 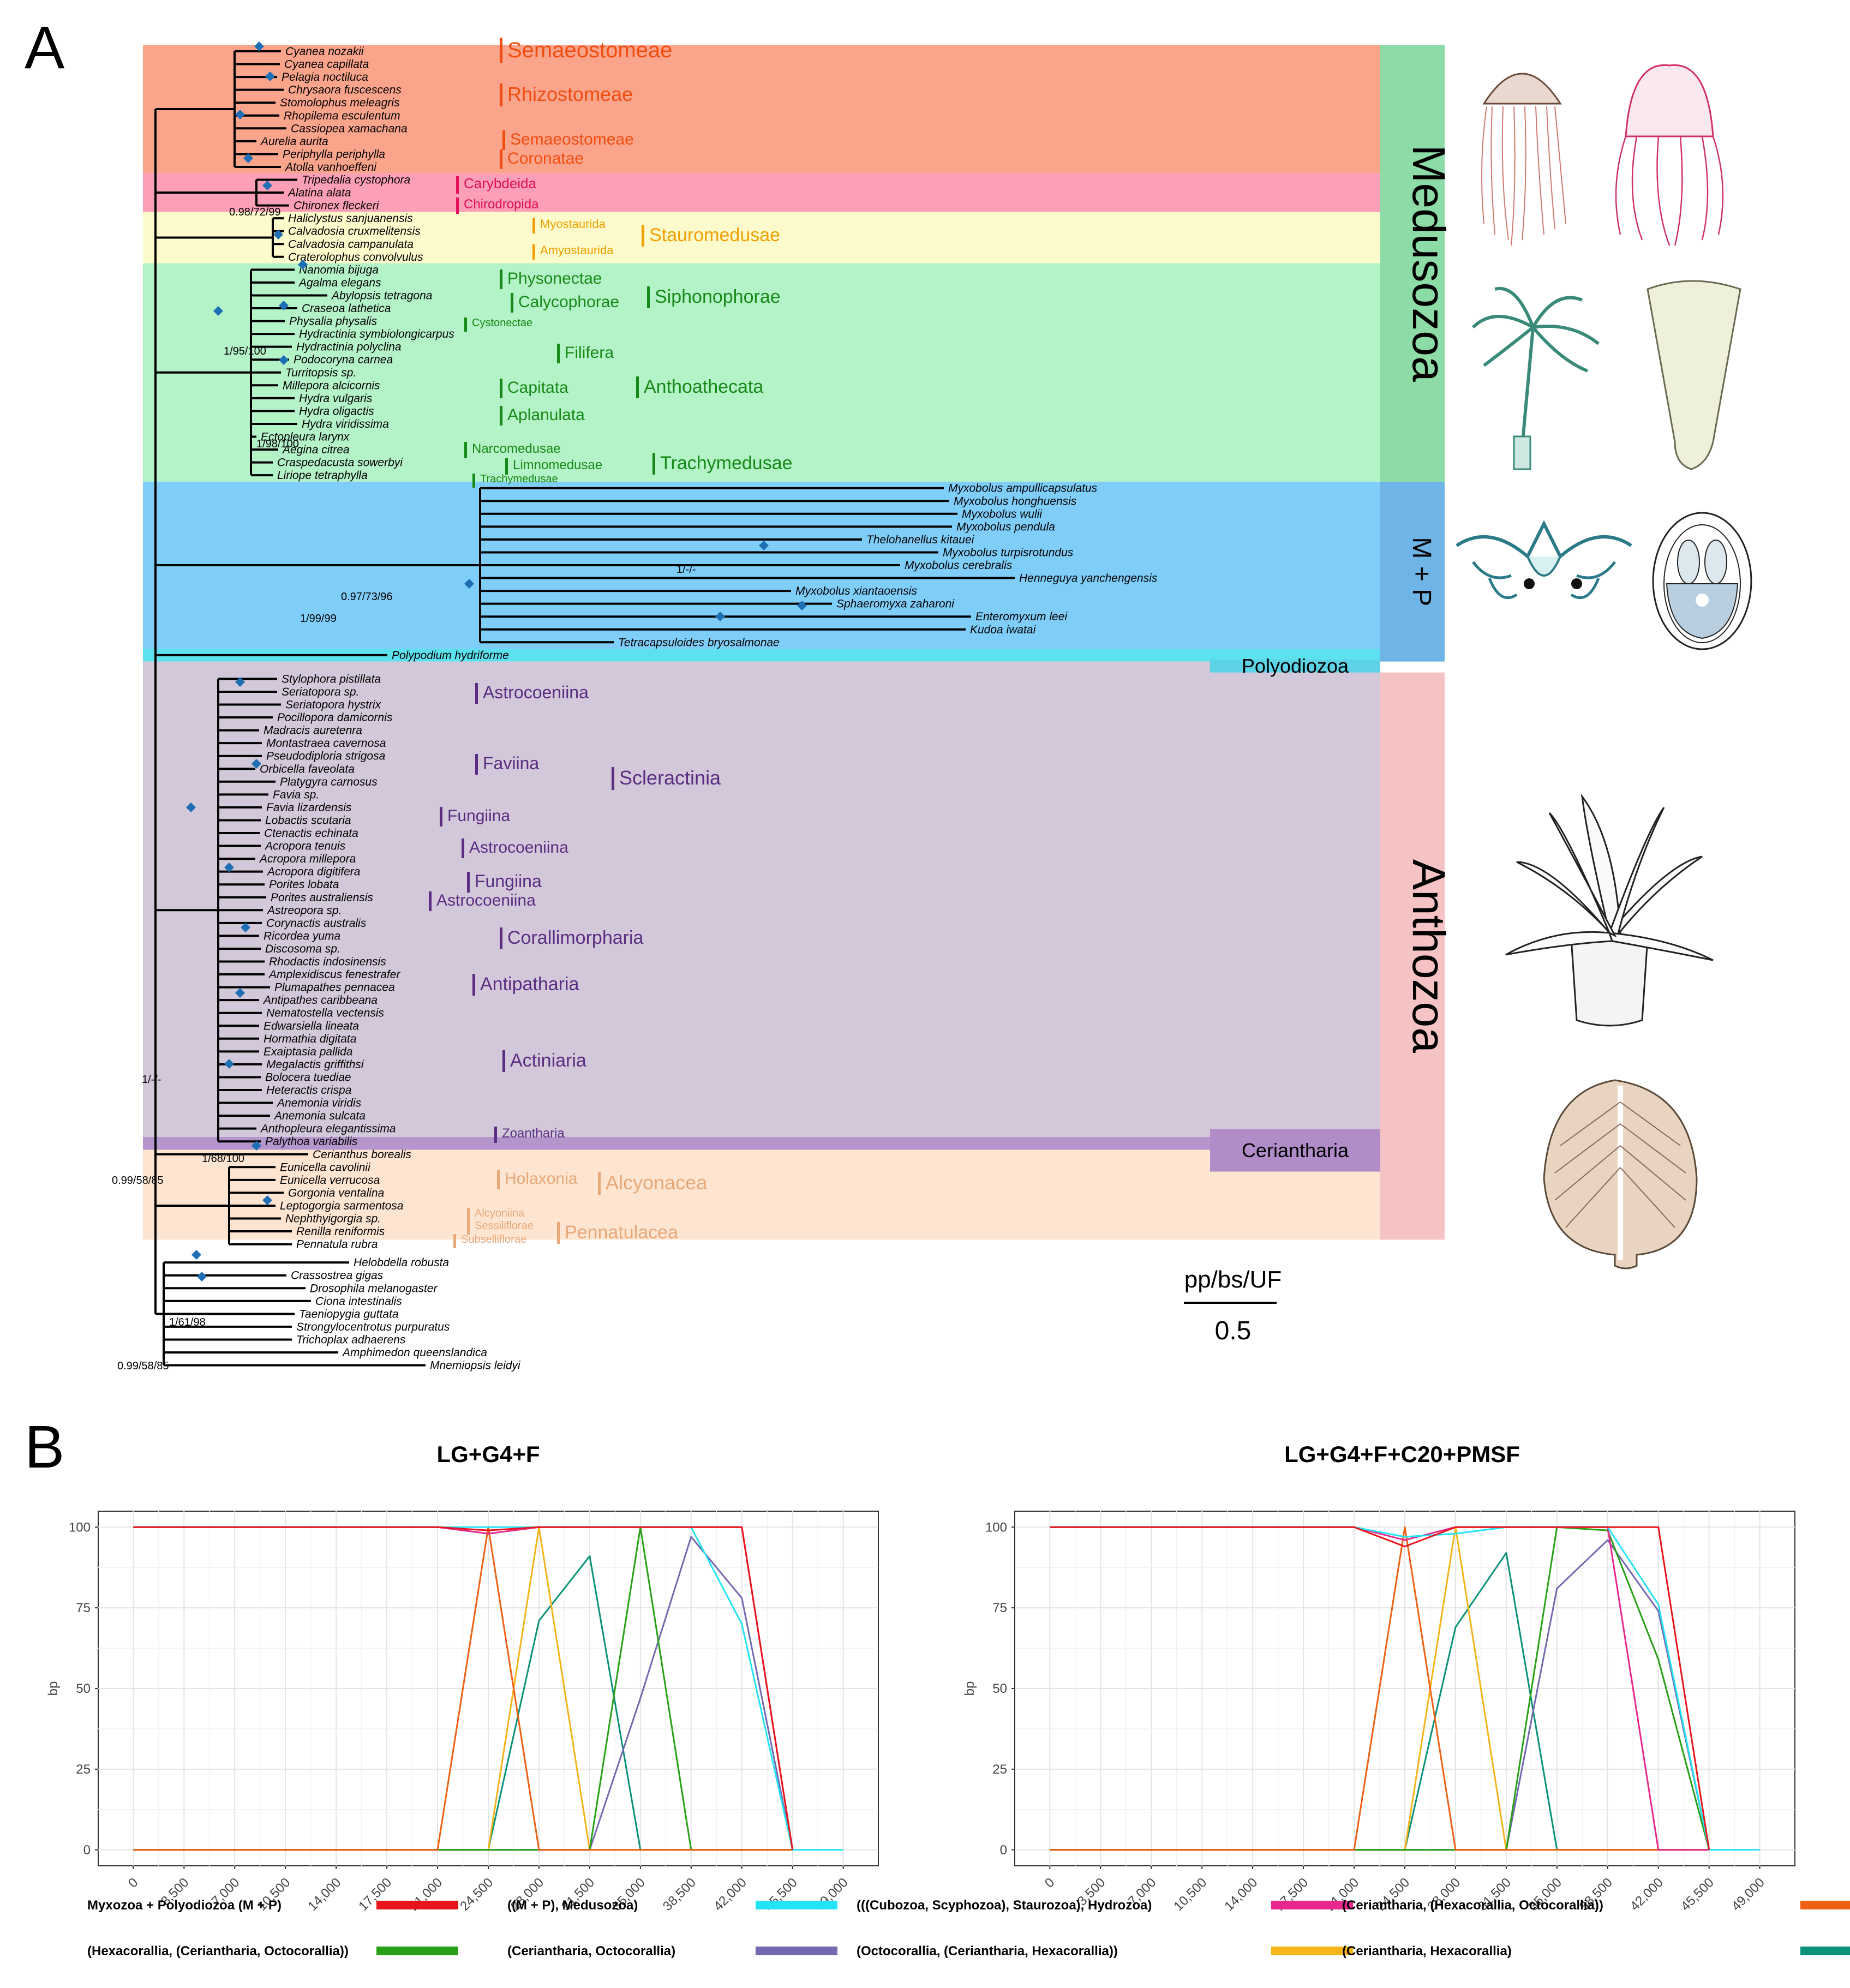 What do you see at coordinates (377, 334) in the screenshot?
I see `taxon-label: Hydractinia symbiolongicarpus` at bounding box center [377, 334].